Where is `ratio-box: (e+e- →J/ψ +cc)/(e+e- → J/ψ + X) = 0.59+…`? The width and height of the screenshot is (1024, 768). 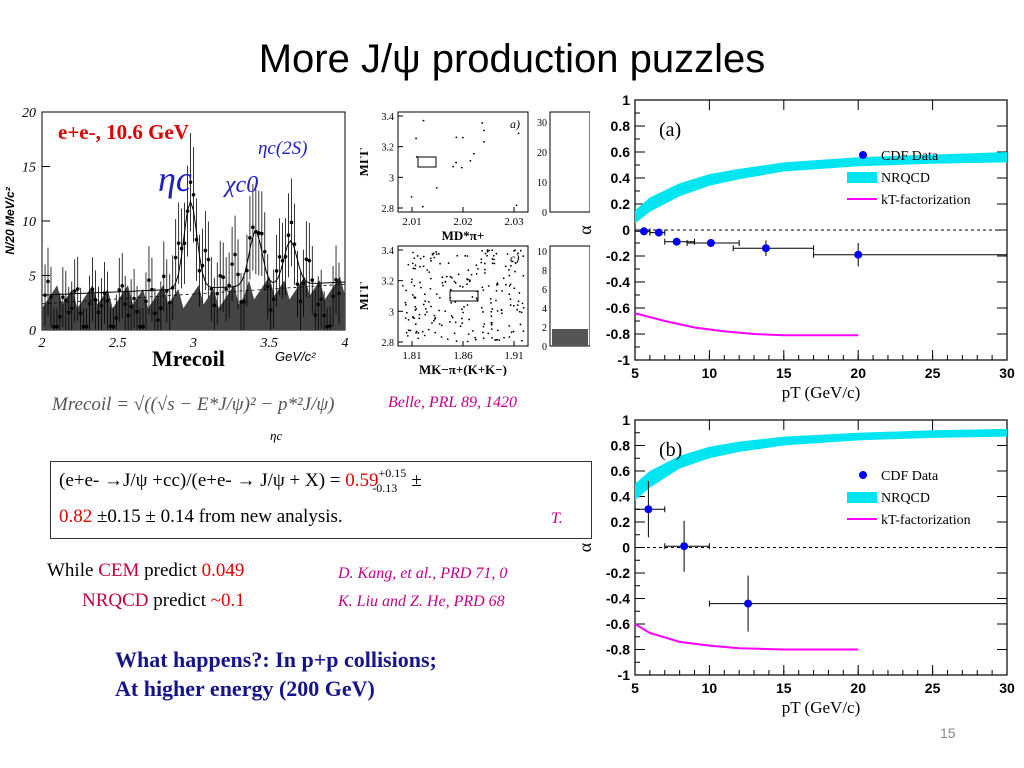 ratio-box: (e+e- →J/ψ +cc)/(e+e- → J/ψ + X) = 0.59+… is located at coordinates (321, 500).